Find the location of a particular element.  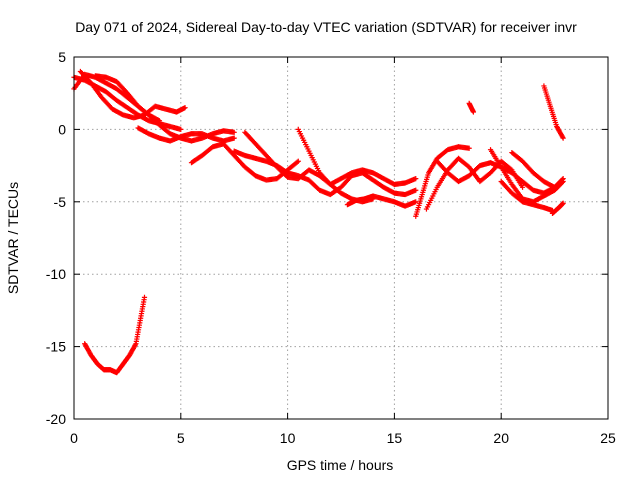

x-tick-label: 10 is located at coordinates (288, 438).